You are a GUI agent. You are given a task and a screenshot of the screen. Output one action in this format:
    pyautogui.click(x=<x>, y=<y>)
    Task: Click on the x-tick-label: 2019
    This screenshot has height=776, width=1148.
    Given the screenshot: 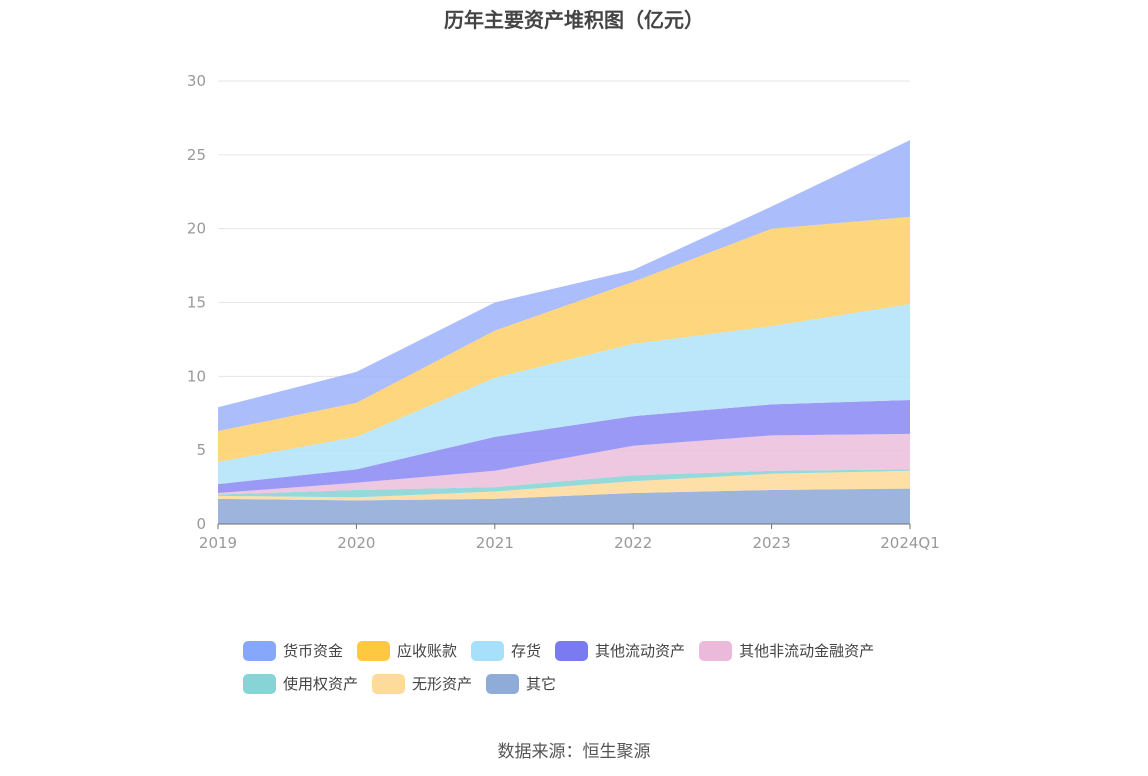 What is the action you would take?
    pyautogui.click(x=218, y=543)
    